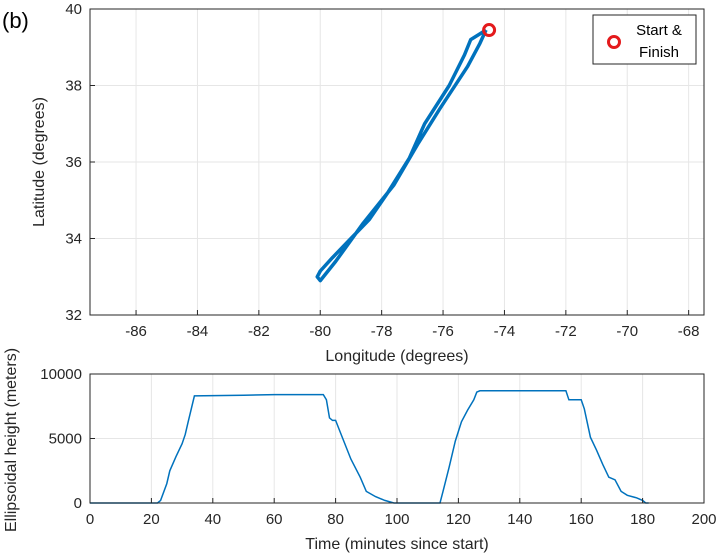 This screenshot has width=720, height=556. What do you see at coordinates (396, 544) in the screenshot?
I see `height-xlabel: Time (minutes since start)` at bounding box center [396, 544].